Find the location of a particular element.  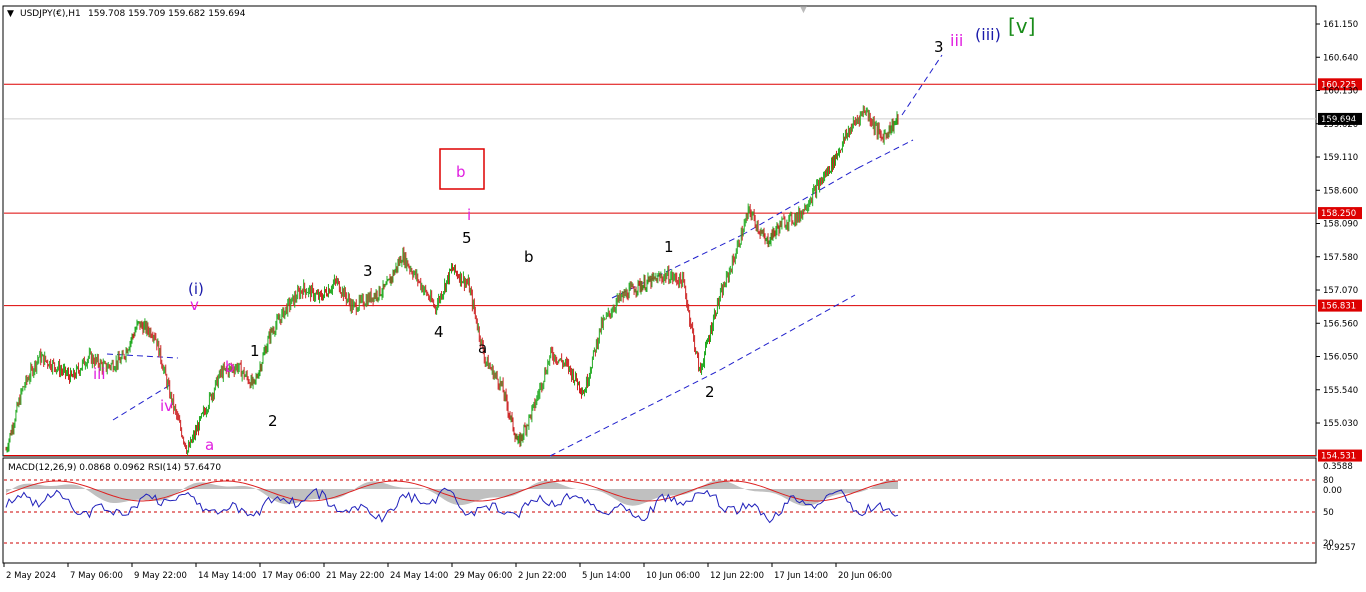

time-tick-label: 17 May 06:00 is located at coordinates (291, 576).